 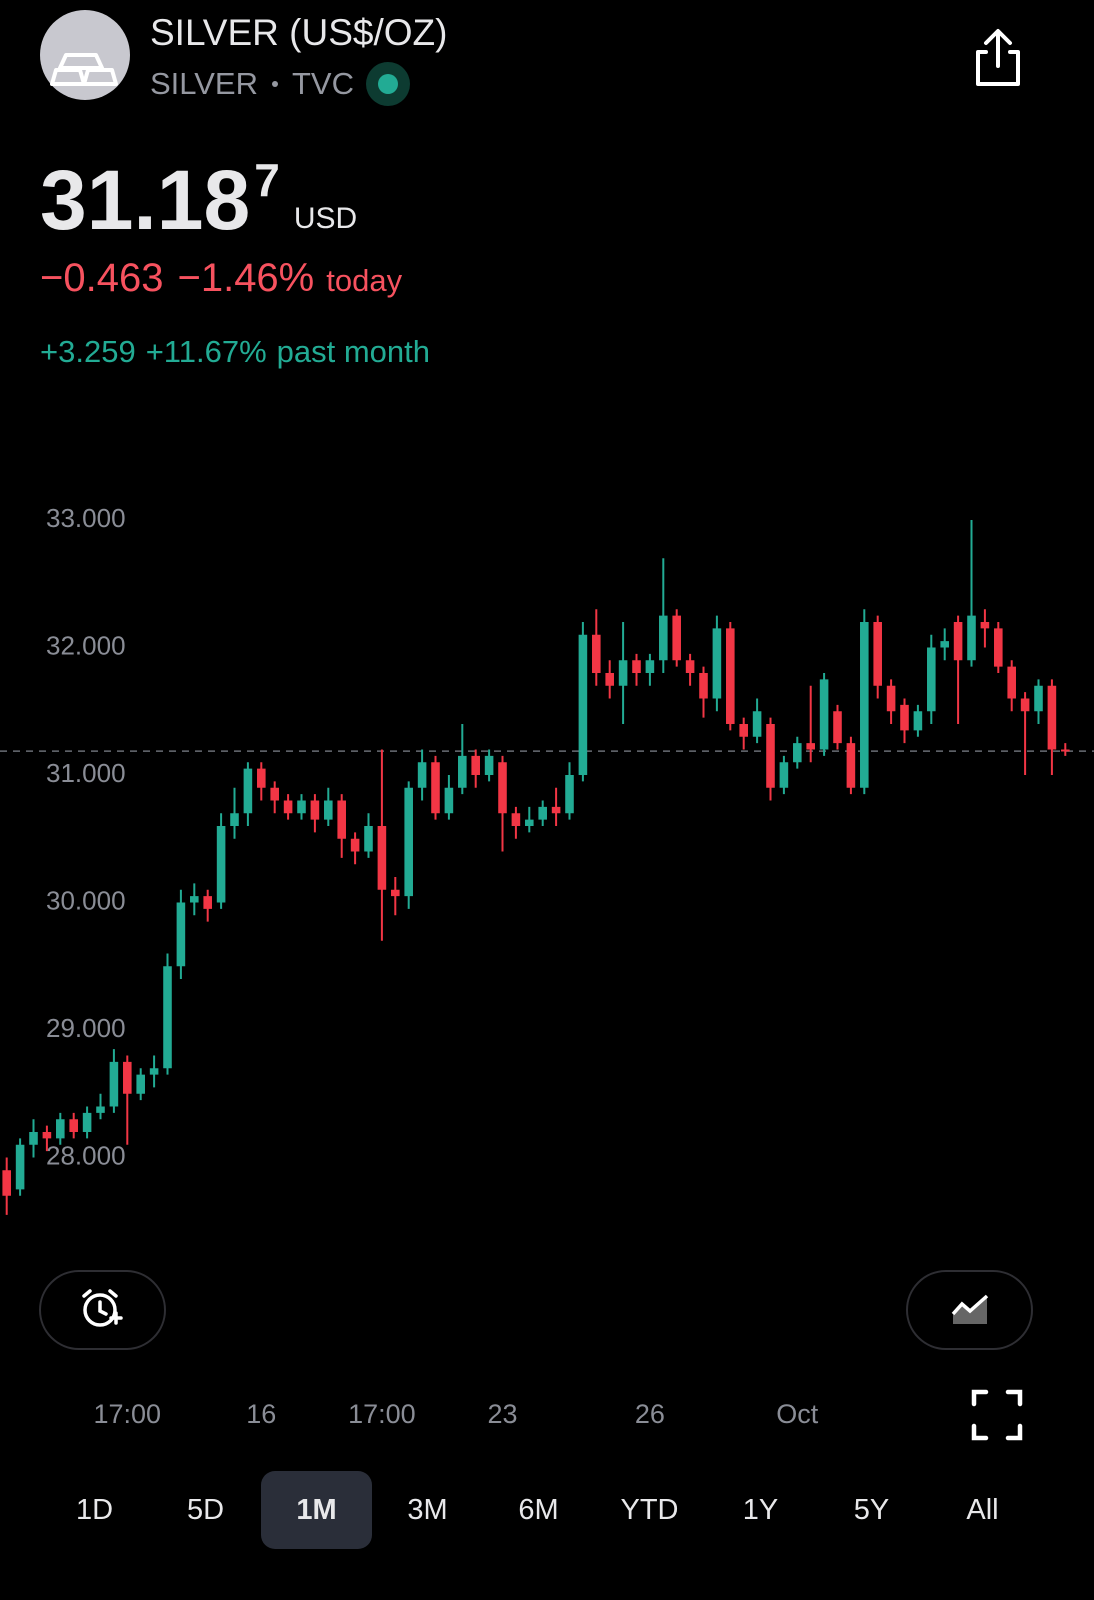 What do you see at coordinates (299, 32) in the screenshot?
I see `title: SILVER (US$/OZ)` at bounding box center [299, 32].